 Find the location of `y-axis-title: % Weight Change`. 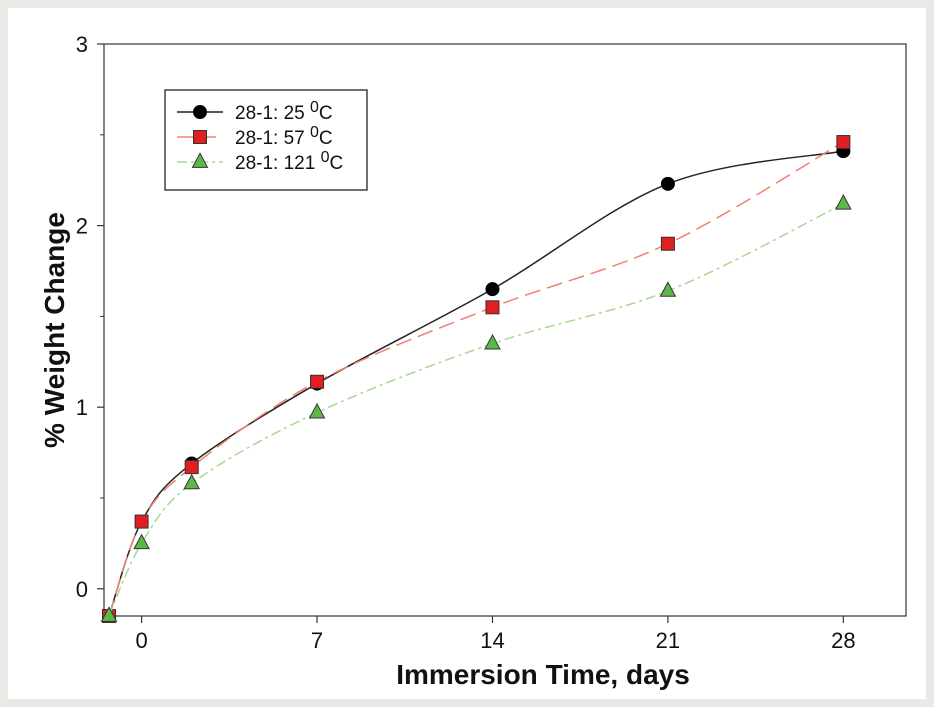

y-axis-title: % Weight Change is located at coordinates (54, 330).